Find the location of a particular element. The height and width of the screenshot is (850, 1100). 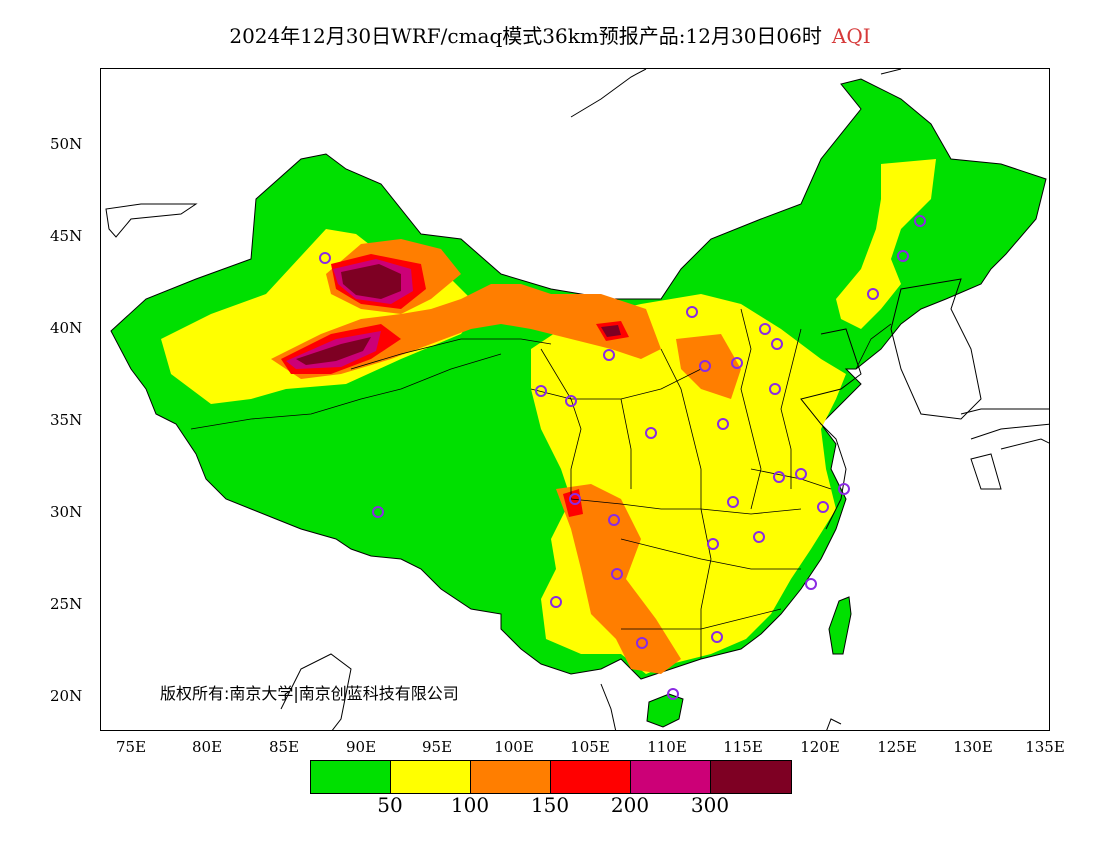

colorbar-label: 50 is located at coordinates (390, 805).